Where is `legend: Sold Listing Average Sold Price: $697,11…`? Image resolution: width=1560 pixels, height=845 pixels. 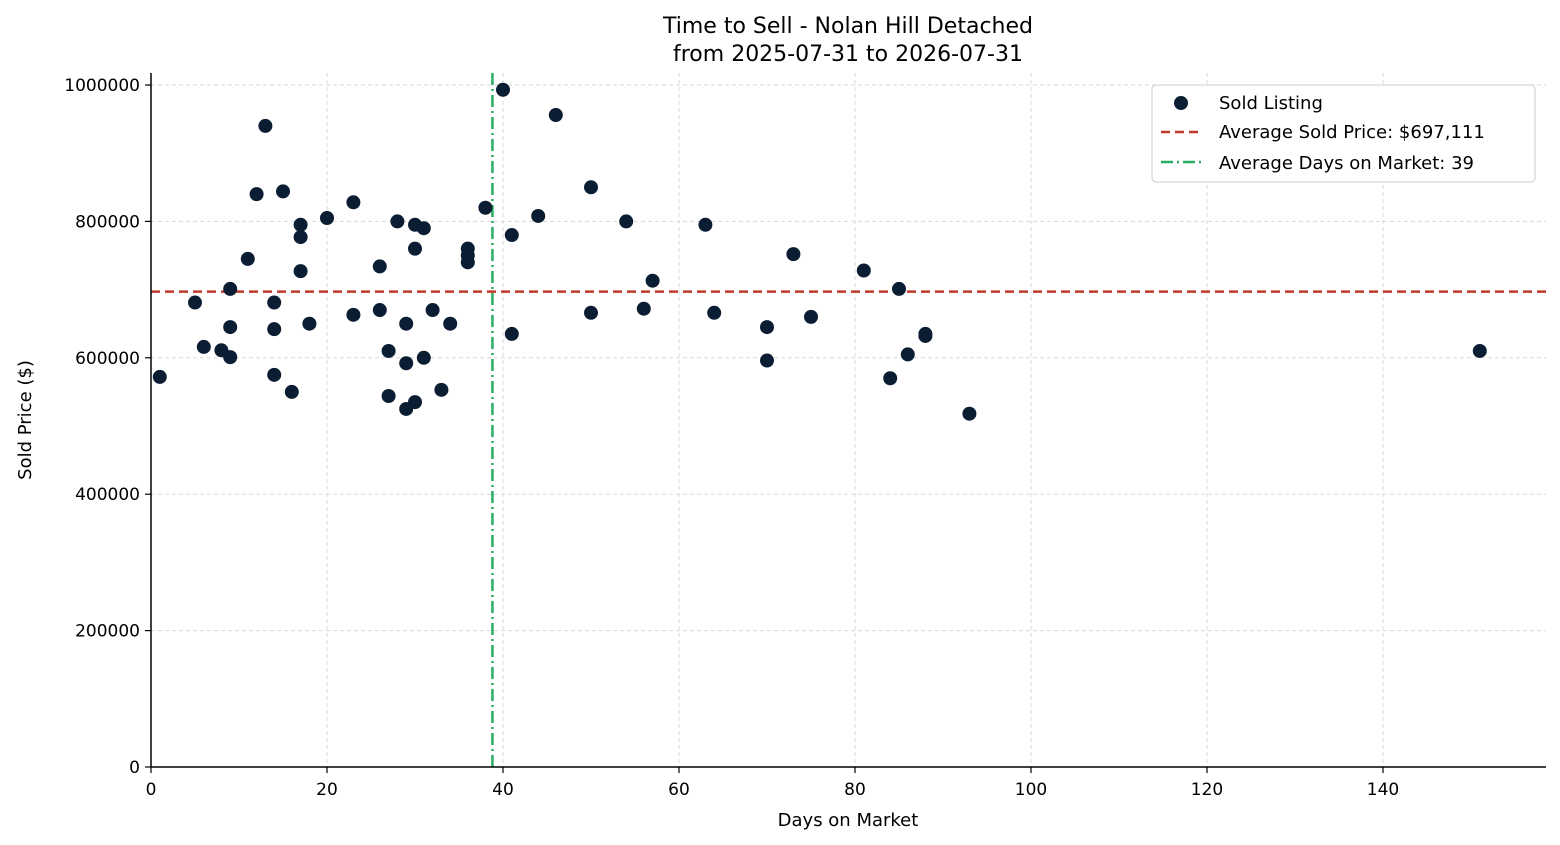
legend: Sold Listing Average Sold Price: $697,11… is located at coordinates (1343, 133).